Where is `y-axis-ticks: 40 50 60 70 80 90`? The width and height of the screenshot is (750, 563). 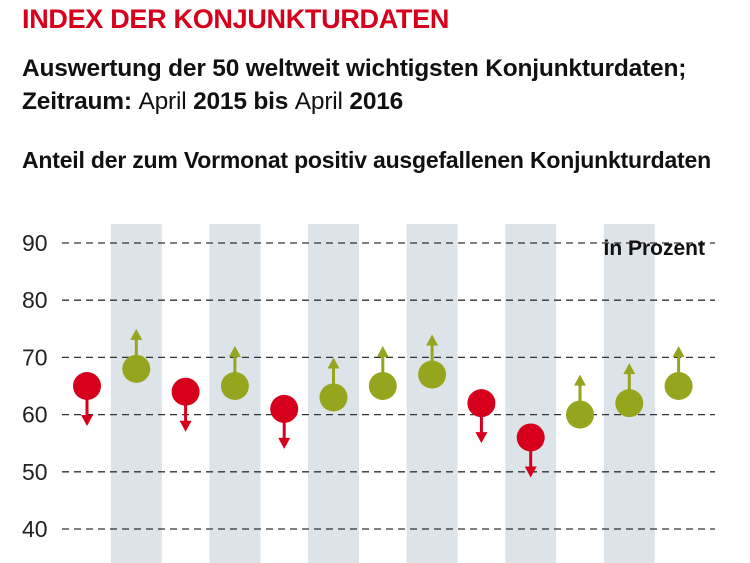
y-axis-ticks: 40 50 60 70 80 90 is located at coordinates (35, 386).